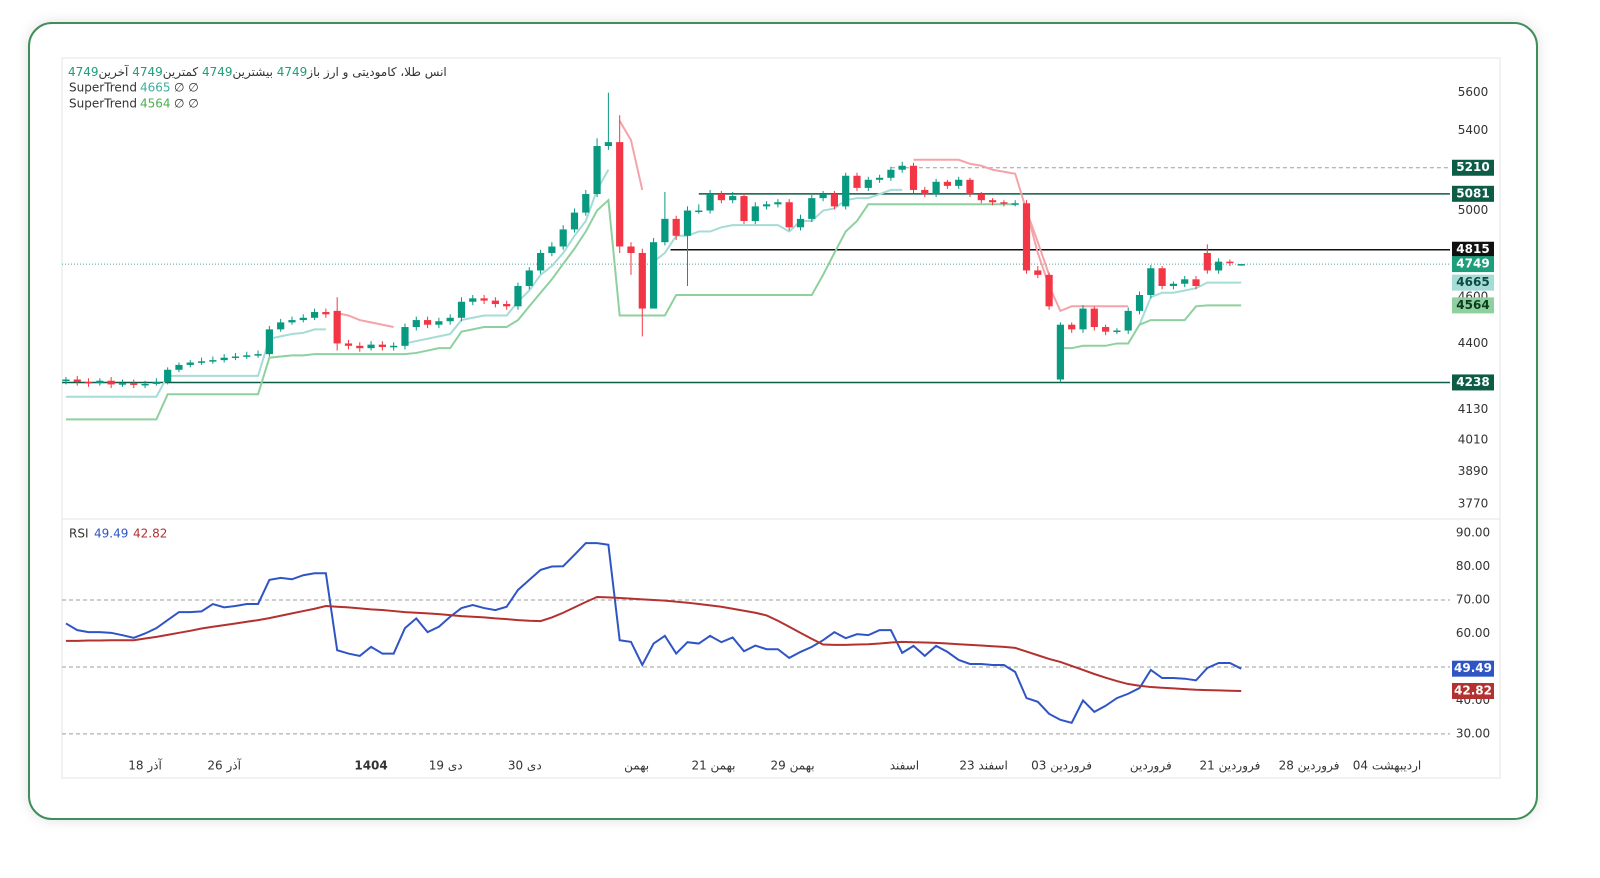 The width and height of the screenshot is (1600, 878). Describe the element at coordinates (155, 88) in the screenshot. I see `supertrend-legend-value: 4665` at that location.